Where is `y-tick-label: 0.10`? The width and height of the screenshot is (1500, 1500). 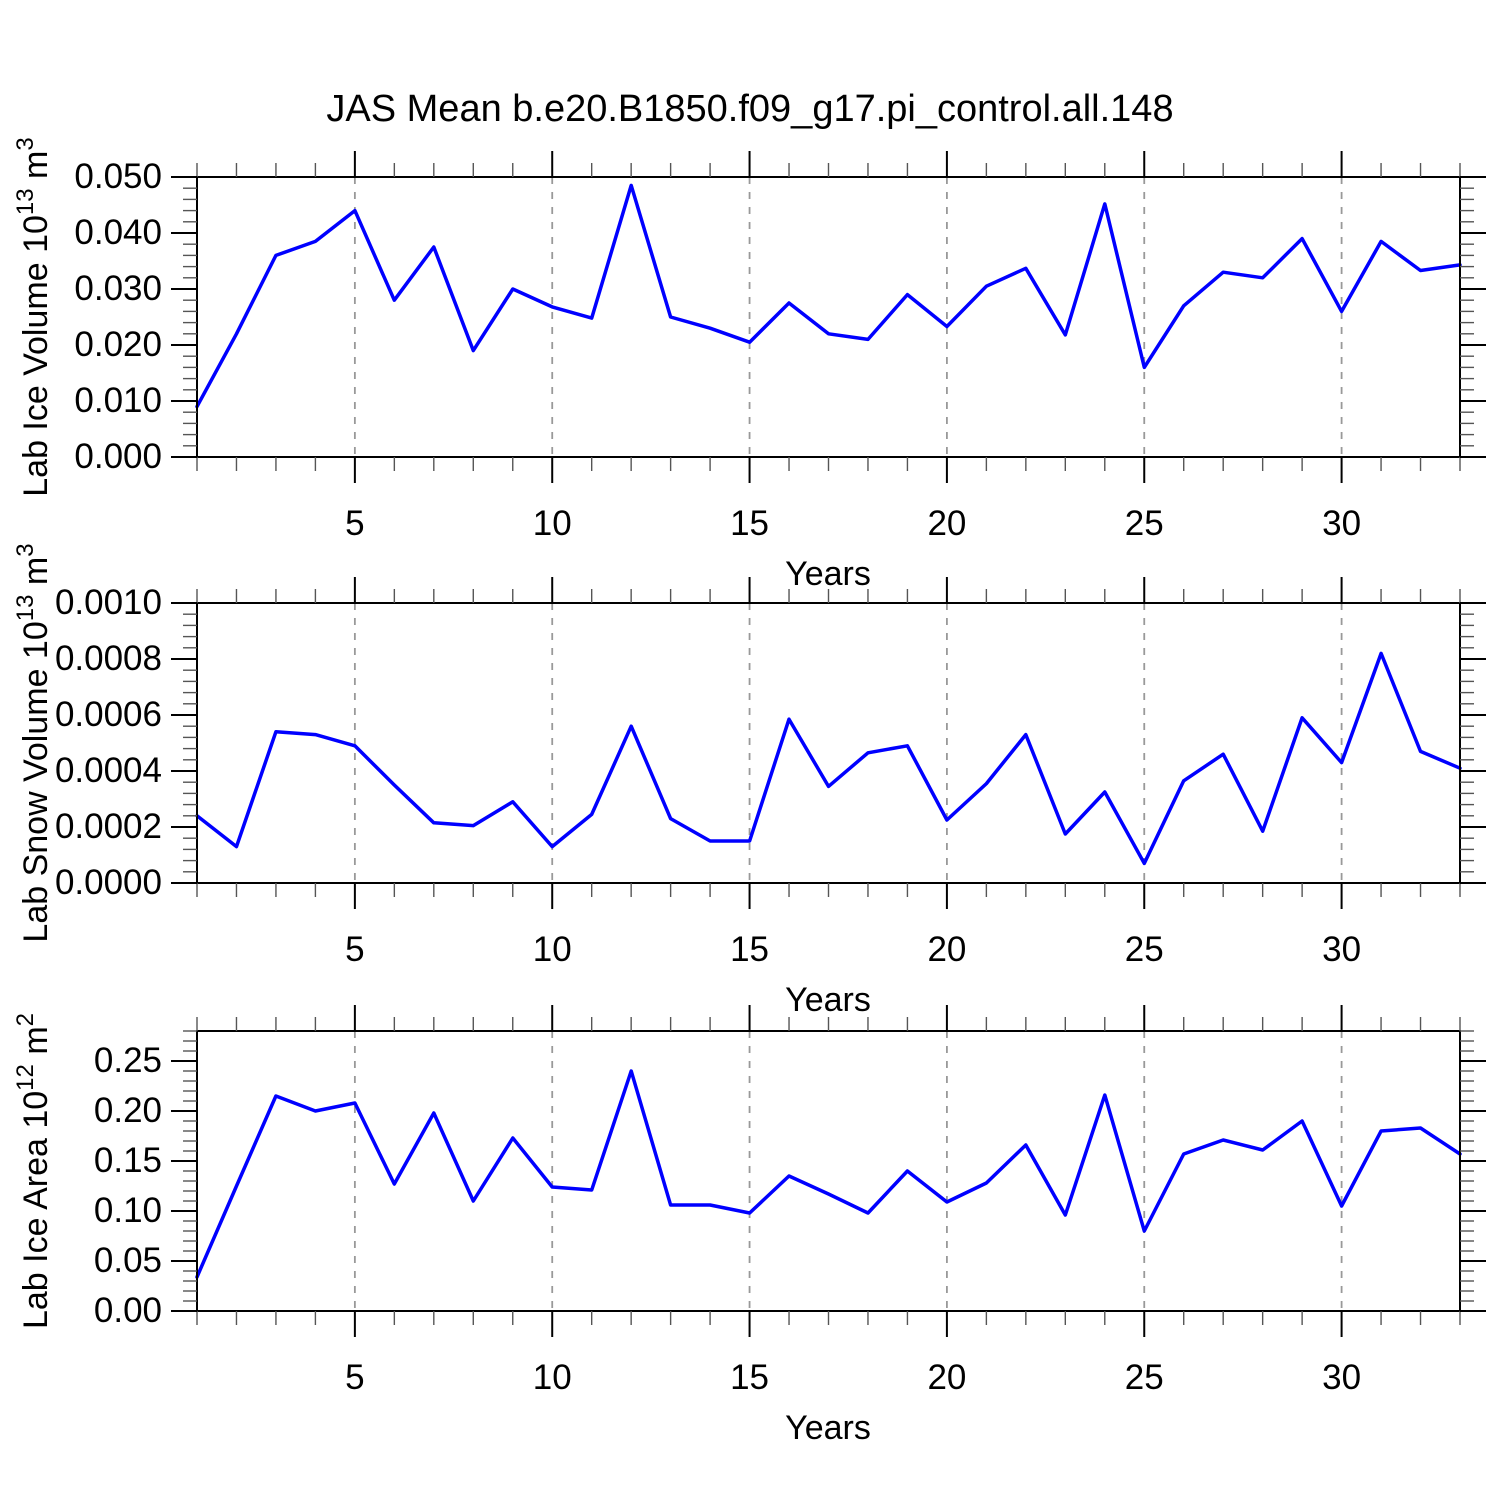 y-tick-label: 0.10 is located at coordinates (127, 1210).